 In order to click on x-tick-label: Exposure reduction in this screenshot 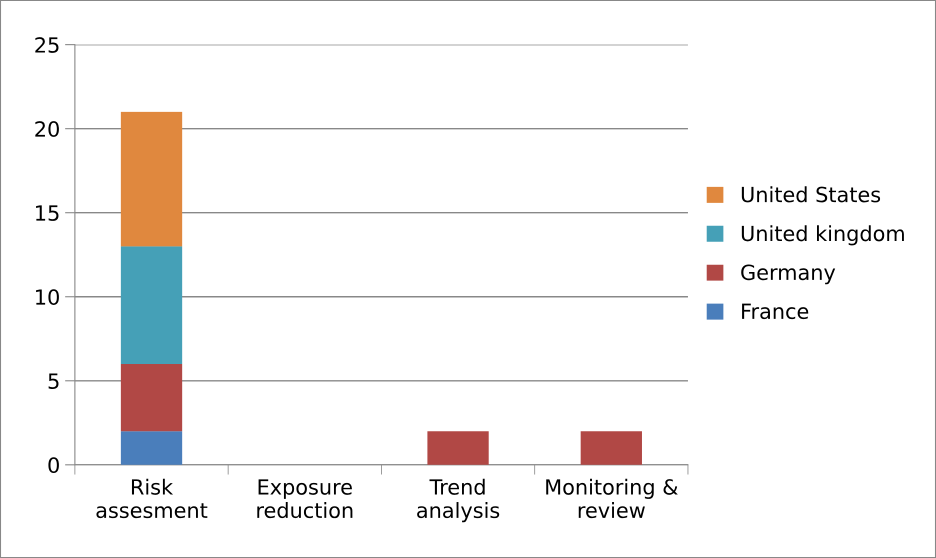, I will do `click(304, 498)`.